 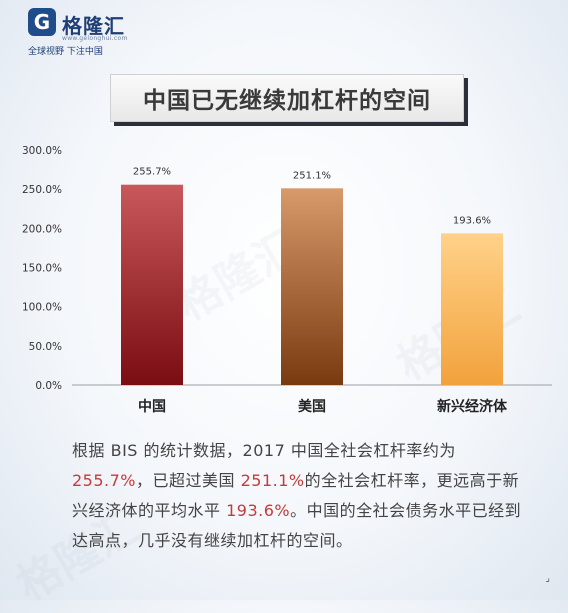 I want to click on caption-text: 。中国的全社会债务水平已经到达高点，几乎没有继续加杠杆的空间。, so click(x=297, y=525).